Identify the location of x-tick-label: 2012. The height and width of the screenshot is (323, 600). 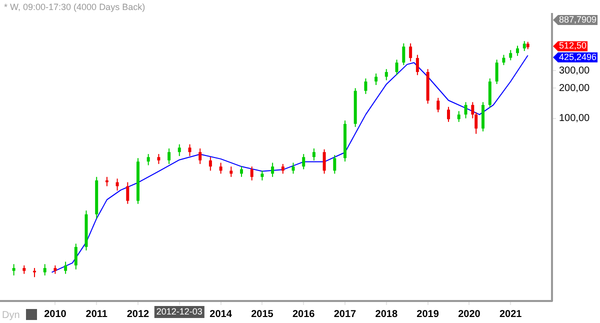
(138, 314).